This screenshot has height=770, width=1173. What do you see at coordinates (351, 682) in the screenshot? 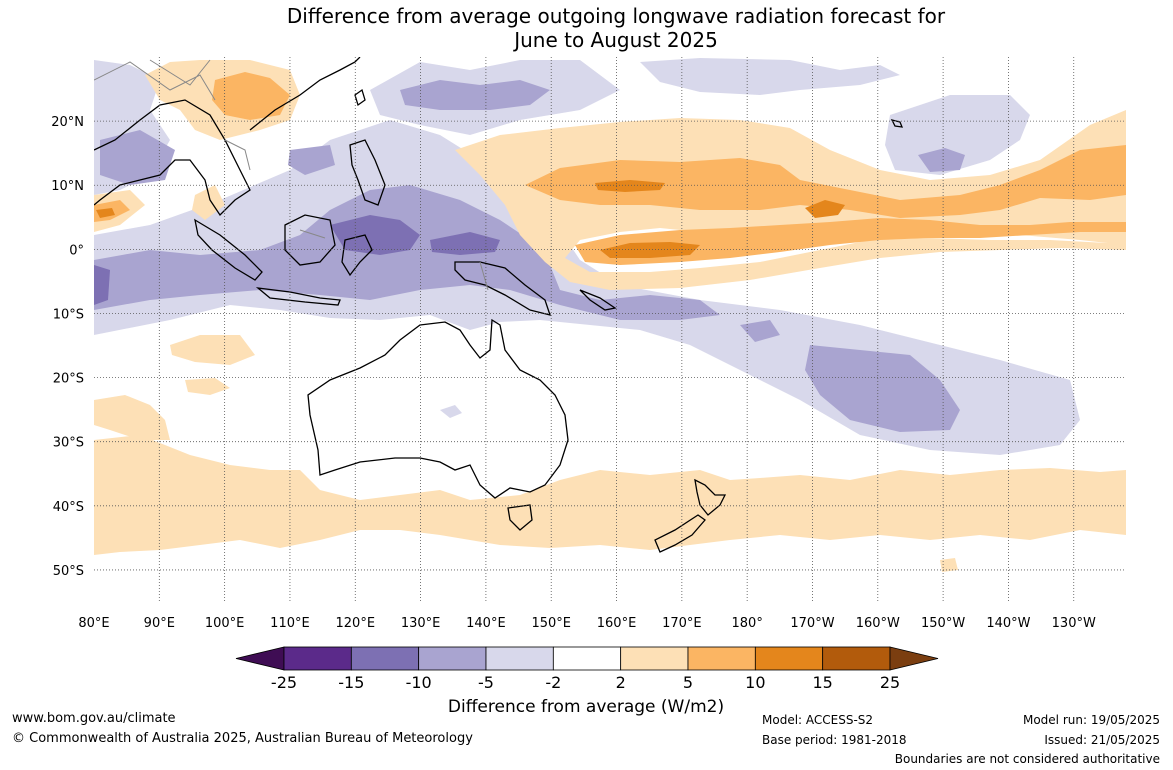
I see `colorbar-tick-label: -15` at bounding box center [351, 682].